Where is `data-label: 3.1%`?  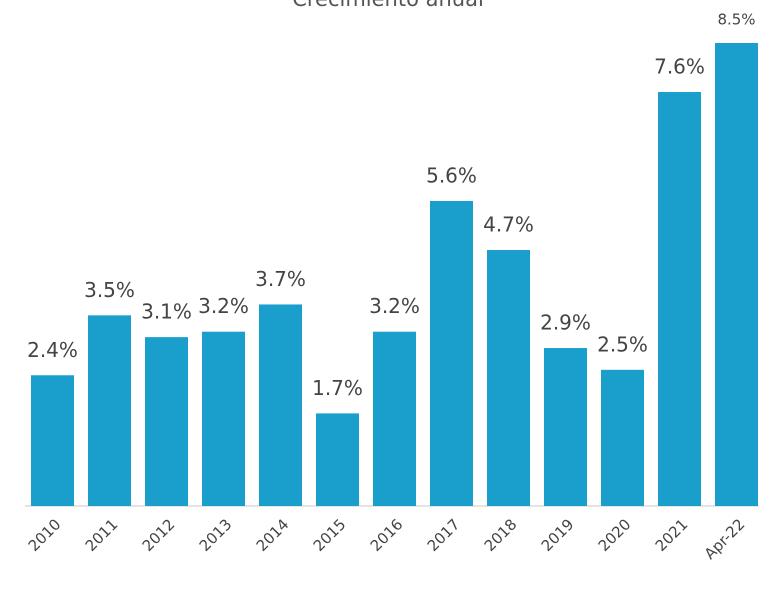 data-label: 3.1% is located at coordinates (166, 312).